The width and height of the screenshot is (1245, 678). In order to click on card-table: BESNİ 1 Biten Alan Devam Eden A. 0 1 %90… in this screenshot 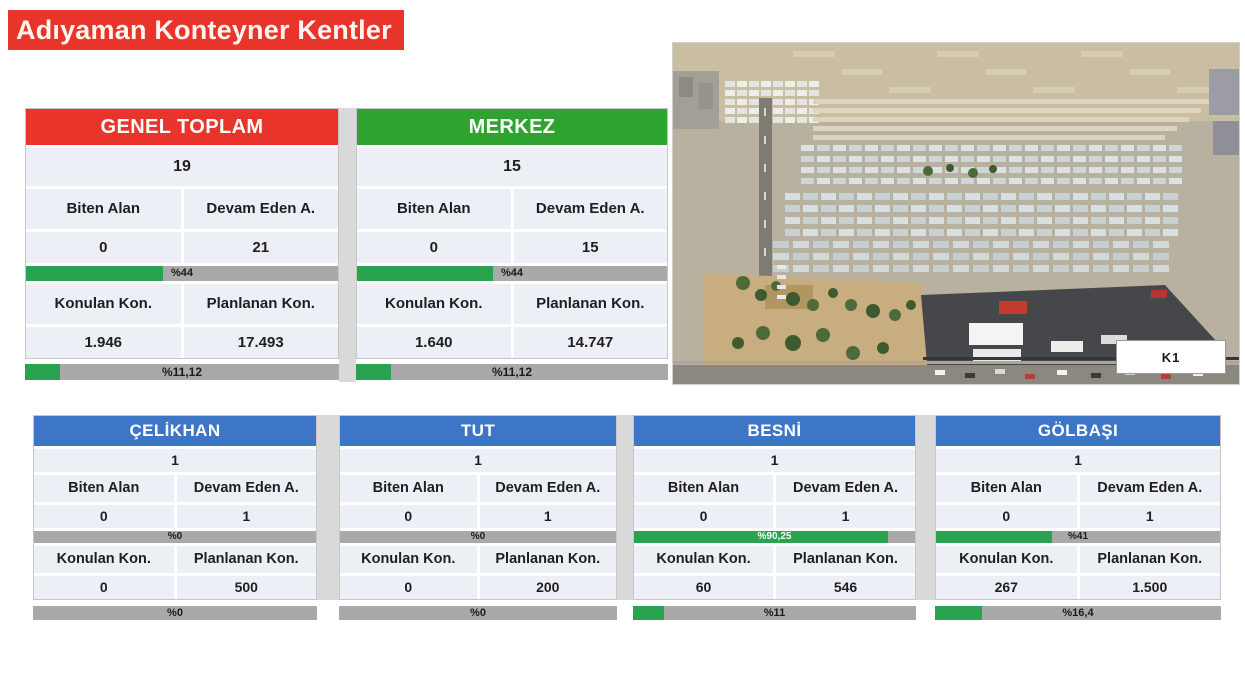, I will do `click(774, 507)`.